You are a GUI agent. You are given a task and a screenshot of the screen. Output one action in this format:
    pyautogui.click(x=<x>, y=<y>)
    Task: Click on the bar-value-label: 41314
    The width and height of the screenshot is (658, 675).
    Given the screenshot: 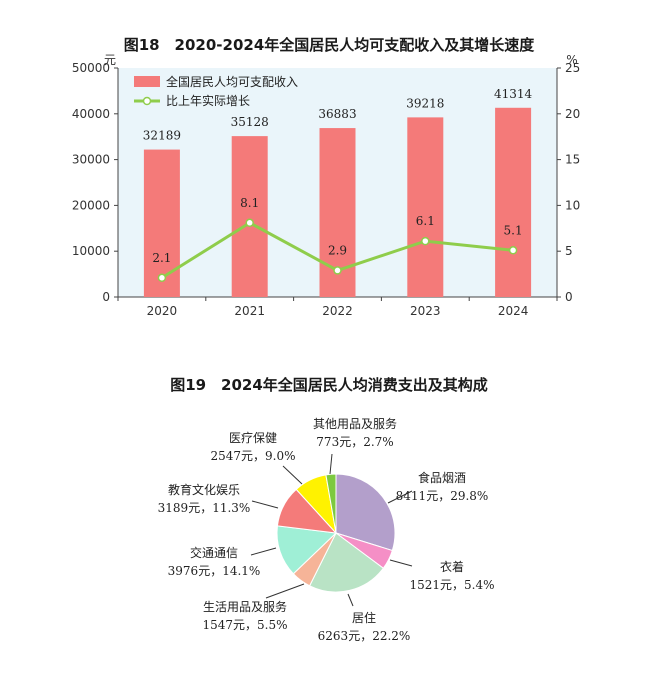 What is the action you would take?
    pyautogui.click(x=513, y=94)
    